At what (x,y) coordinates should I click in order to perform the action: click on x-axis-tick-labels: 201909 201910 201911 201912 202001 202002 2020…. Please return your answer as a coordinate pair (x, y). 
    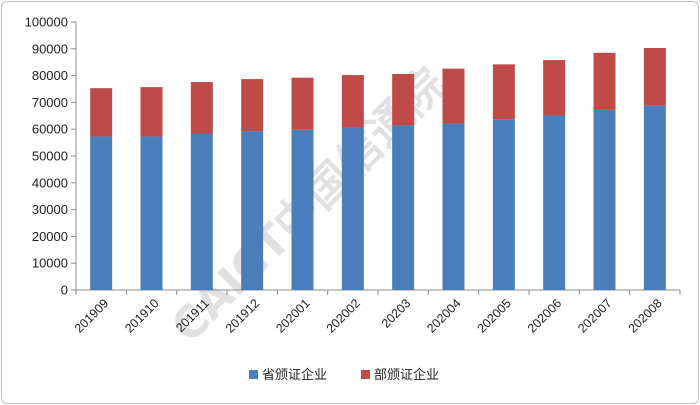
    Looking at the image, I should click on (368, 315).